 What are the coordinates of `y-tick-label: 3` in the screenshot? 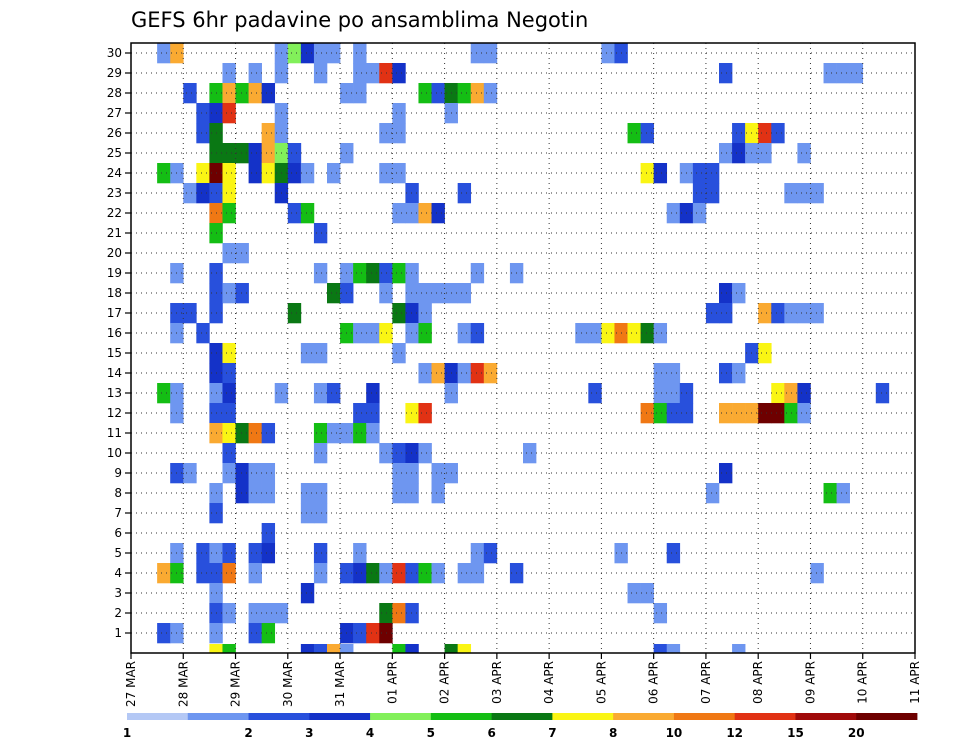 It's located at (118, 593).